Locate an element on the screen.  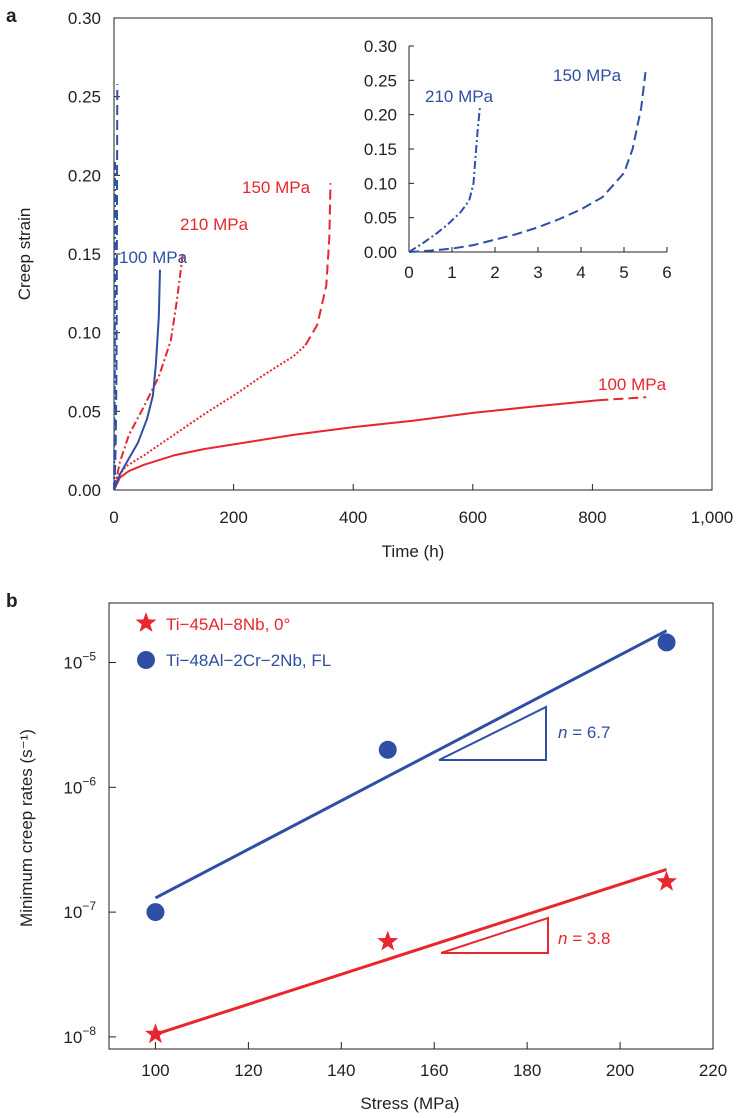
x-tick-label: 6 is located at coordinates (666, 272).